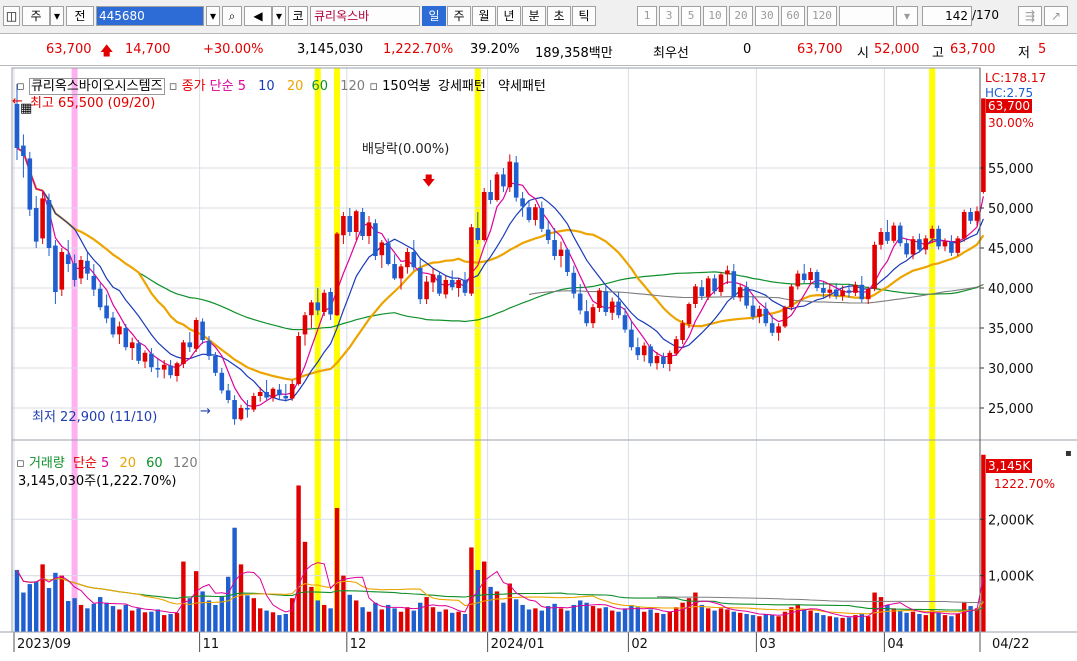 This screenshot has width=1077, height=661. What do you see at coordinates (298, 16) in the screenshot?
I see `market-badge: 코` at bounding box center [298, 16].